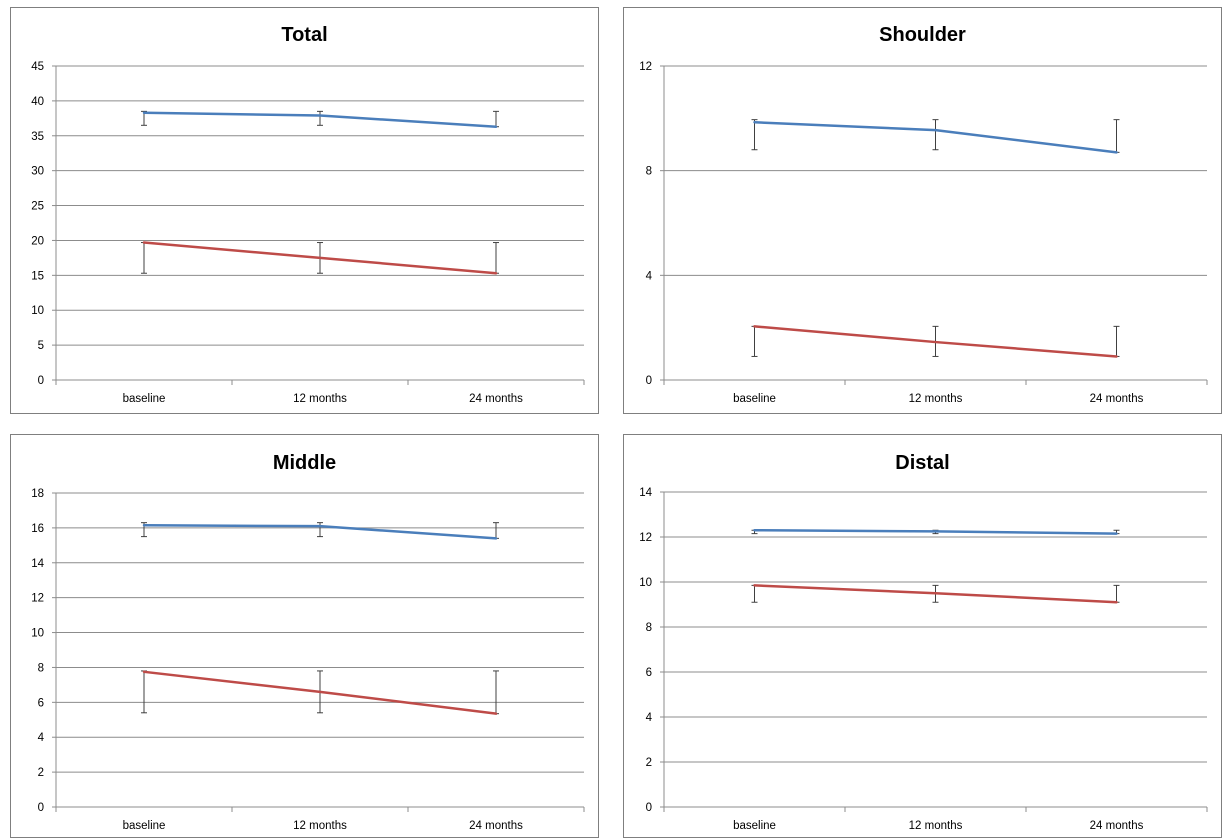 The width and height of the screenshot is (1227, 838). What do you see at coordinates (37, 102) in the screenshot?
I see `y-tick-label: 40` at bounding box center [37, 102].